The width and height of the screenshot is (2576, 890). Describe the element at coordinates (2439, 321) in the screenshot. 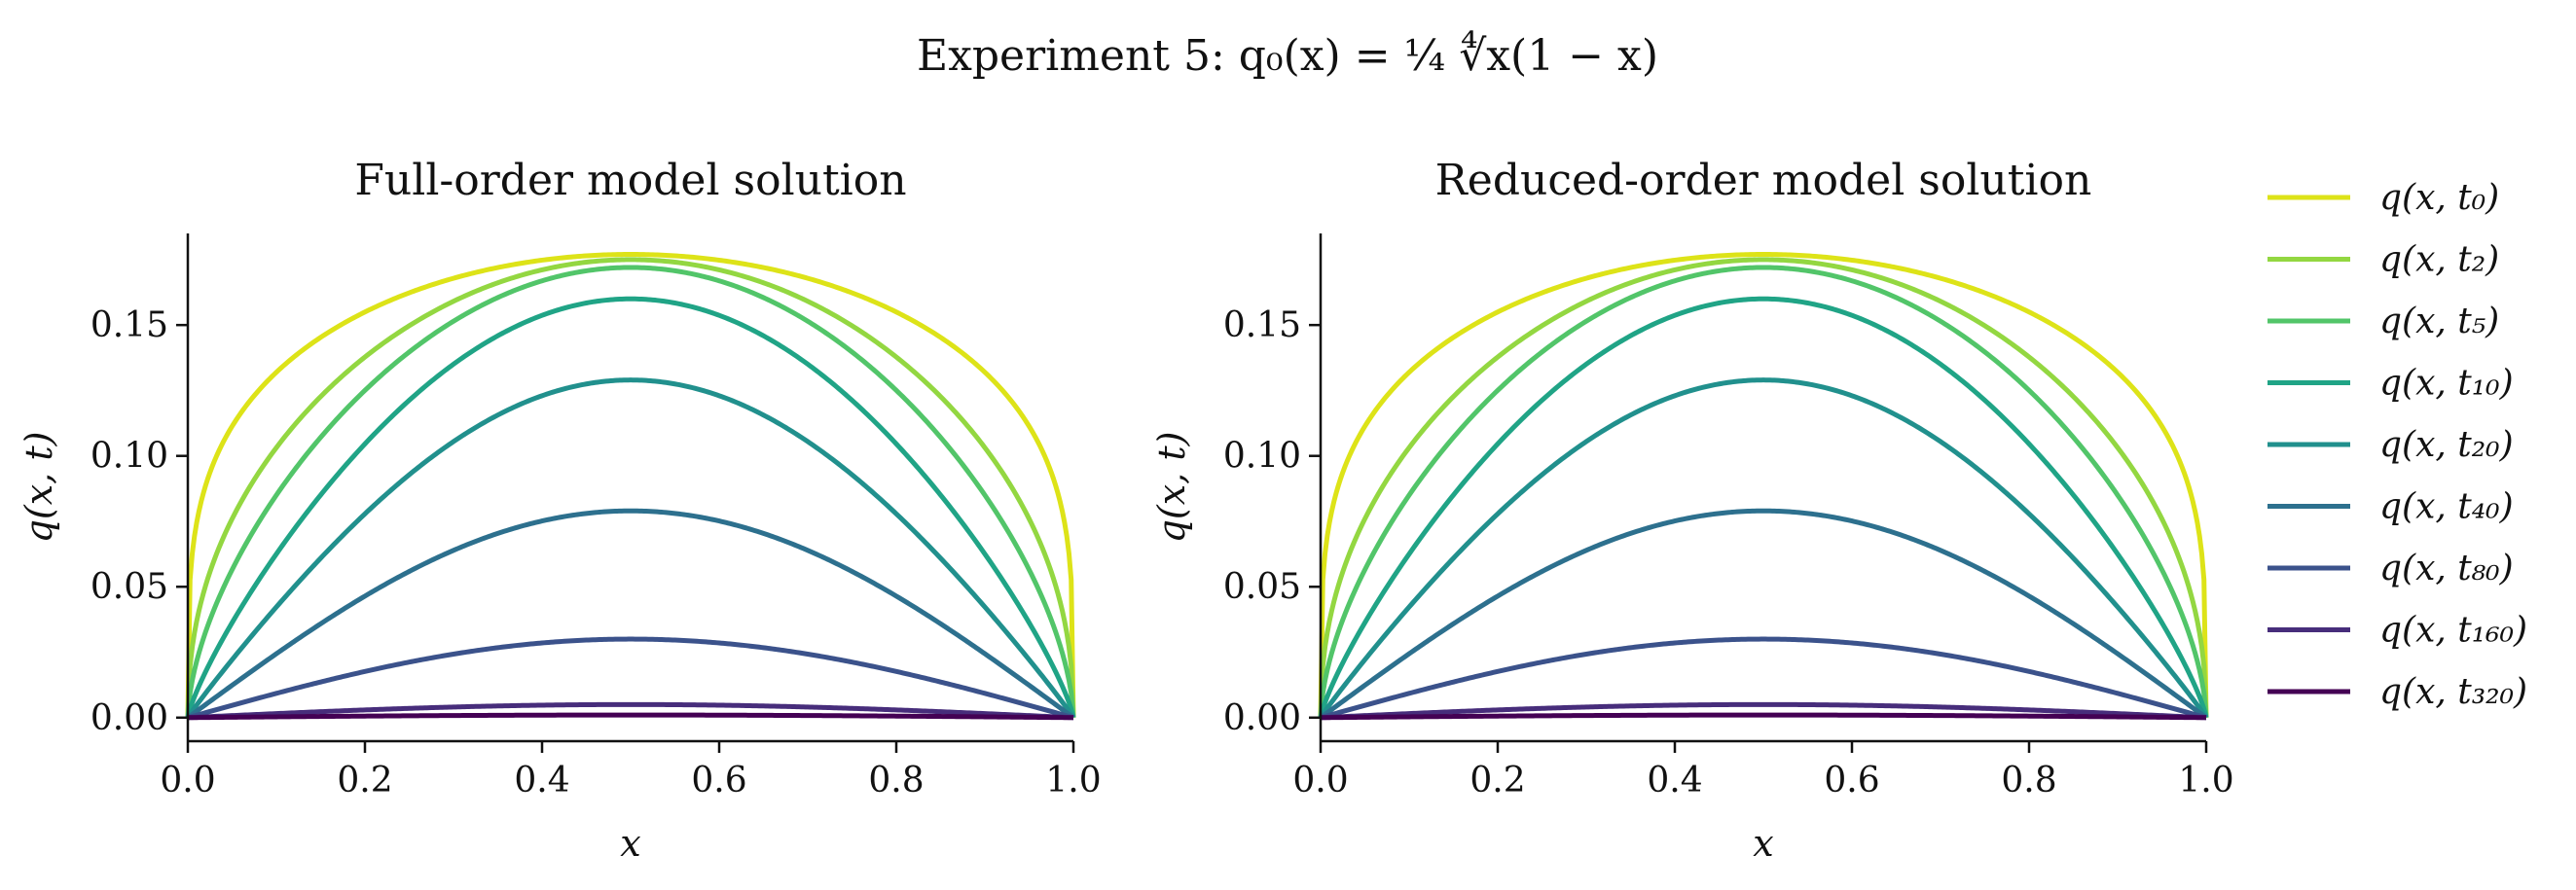

I see `legend-label: q(x, t₅)` at that location.